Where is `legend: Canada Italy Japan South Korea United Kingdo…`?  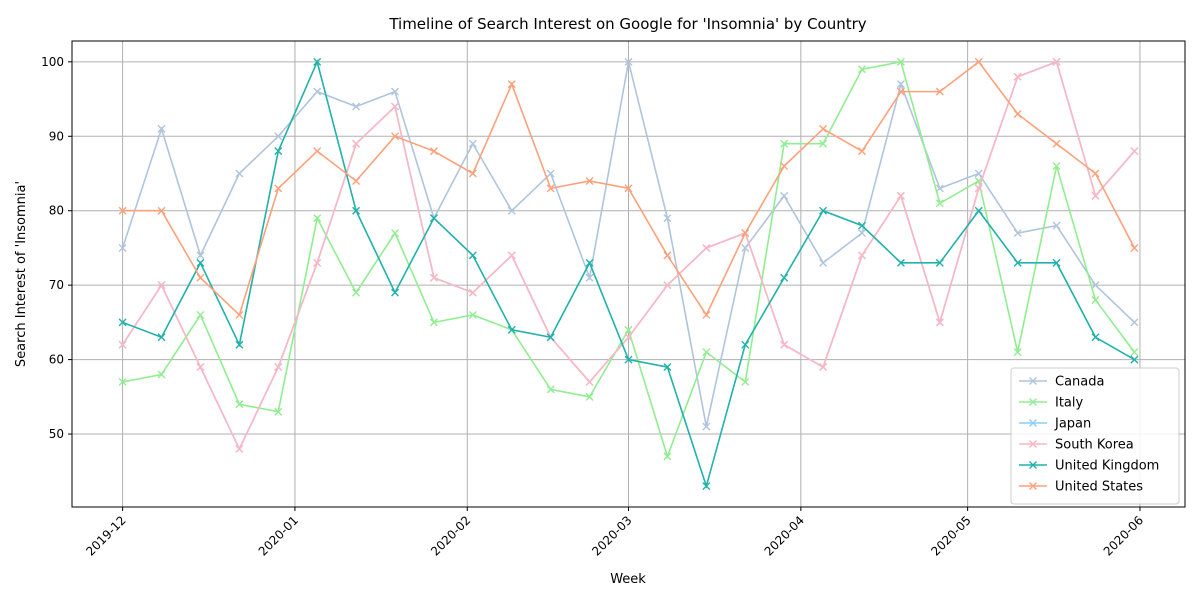 legend: Canada Italy Japan South Korea United Kingdo… is located at coordinates (1095, 436).